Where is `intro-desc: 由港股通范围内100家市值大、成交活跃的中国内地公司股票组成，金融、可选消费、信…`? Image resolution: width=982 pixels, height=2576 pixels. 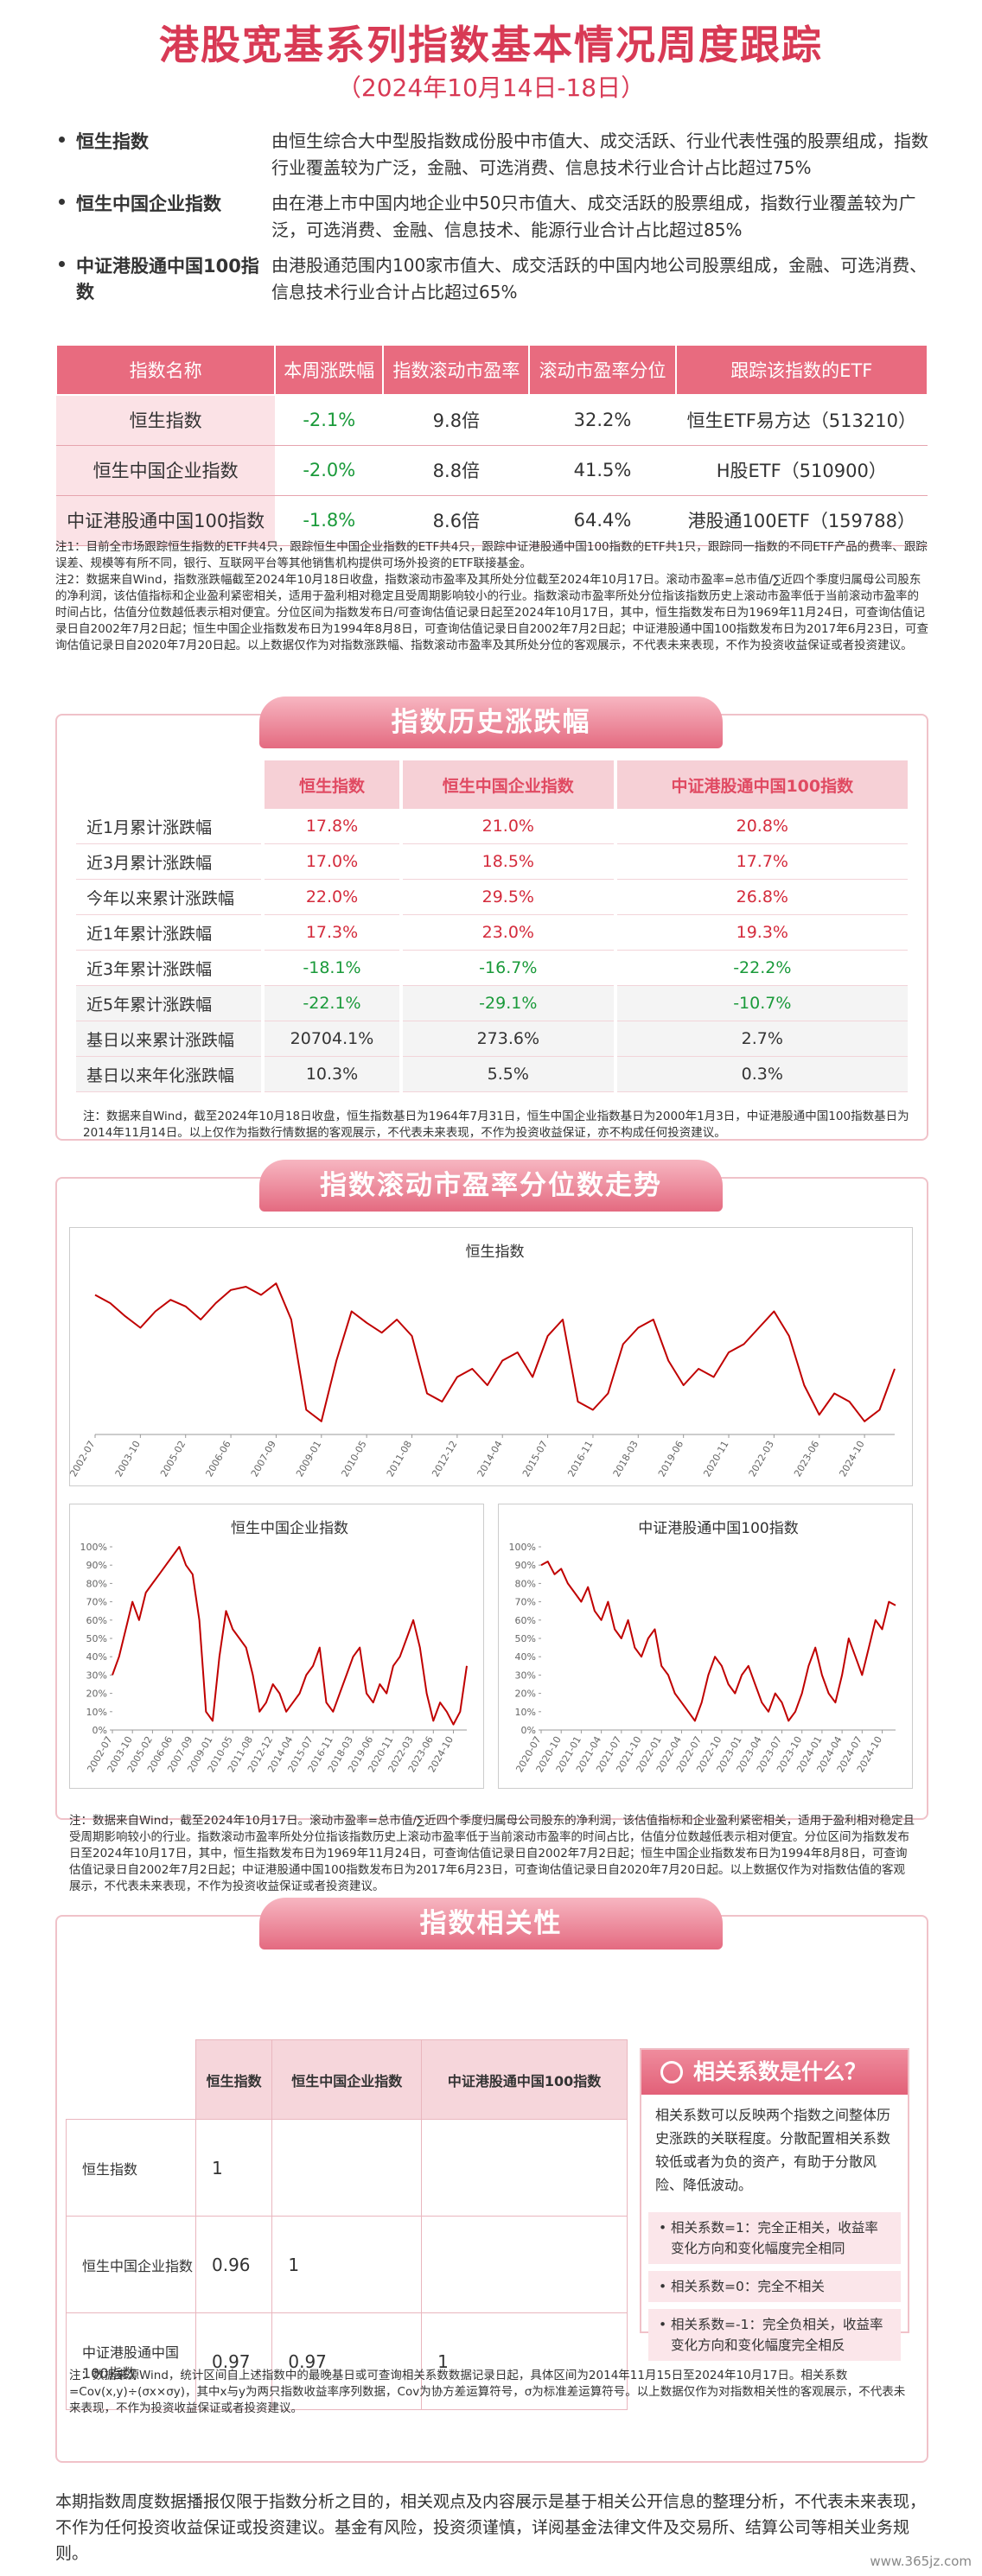
intro-desc: 由港股通范围内100家市值大、成交活跃的中国内地公司股票组成，金融、可选消费、信… is located at coordinates (599, 279).